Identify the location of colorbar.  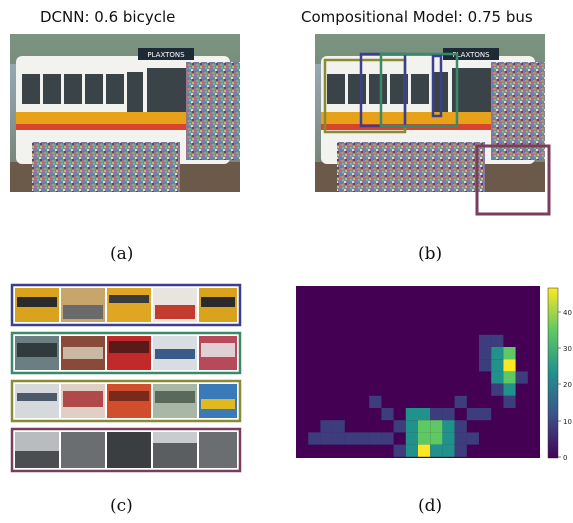
(553, 373).